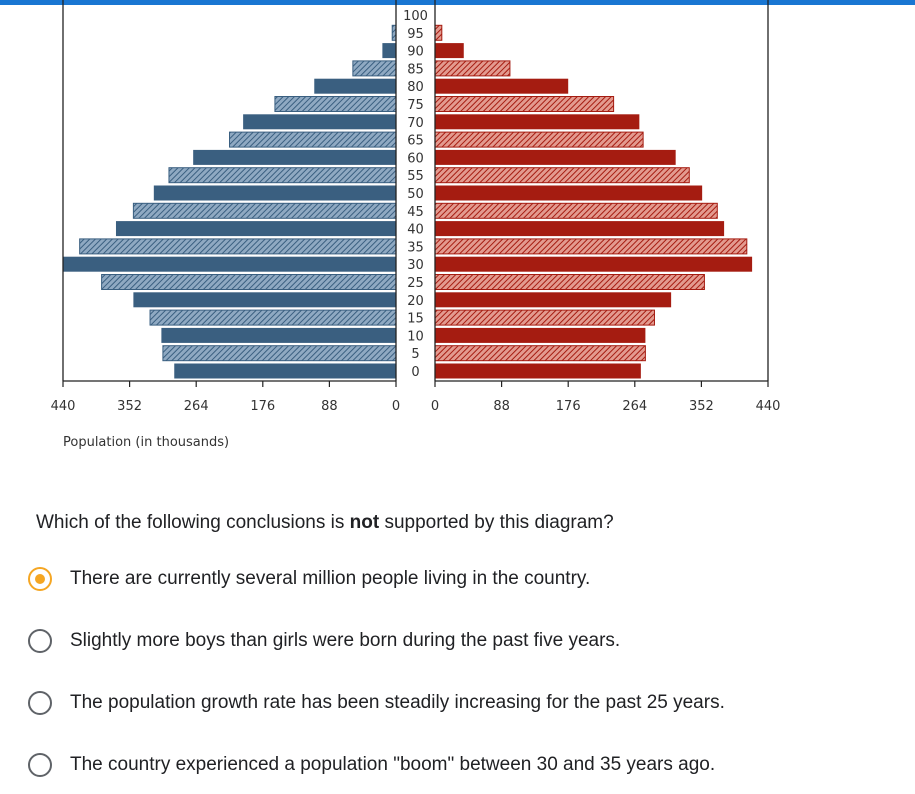 Image resolution: width=915 pixels, height=794 pixels. What do you see at coordinates (415, 87) in the screenshot?
I see `age-label-80: 80` at bounding box center [415, 87].